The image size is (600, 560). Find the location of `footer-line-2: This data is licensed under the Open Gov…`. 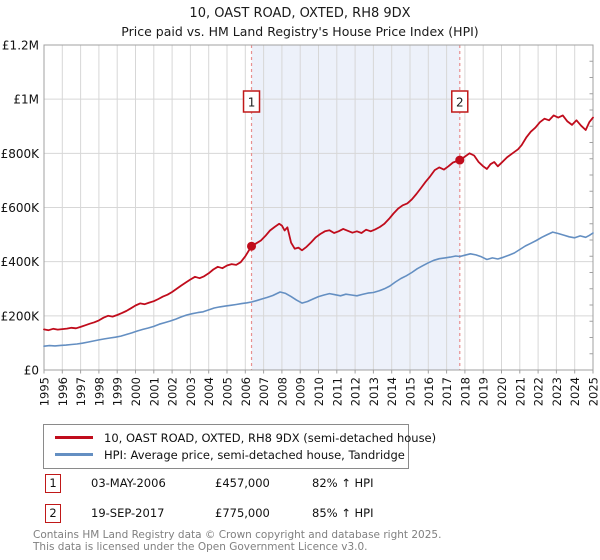

footer-line-2: This data is licensed under the Open Gov… is located at coordinates (200, 546).